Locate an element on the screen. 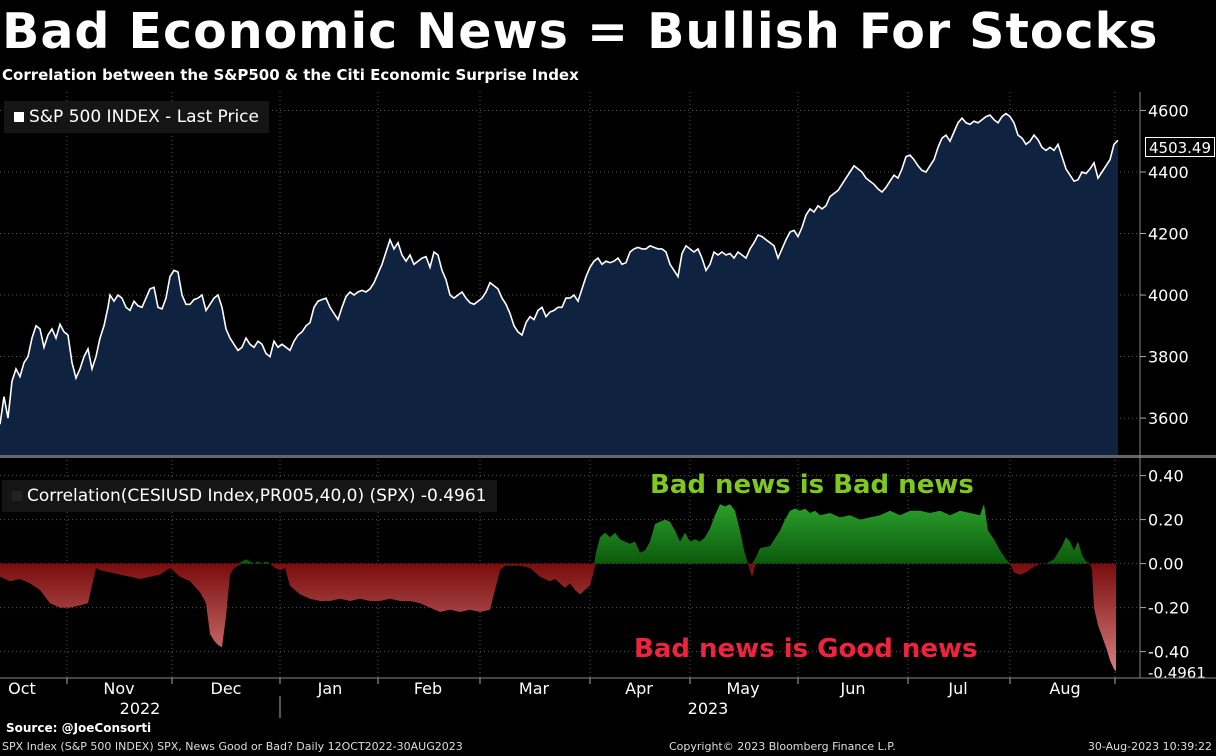 Image resolution: width=1216 pixels, height=756 pixels. page-title: Bad Economic News = Bullish For Stocks is located at coordinates (580, 31).